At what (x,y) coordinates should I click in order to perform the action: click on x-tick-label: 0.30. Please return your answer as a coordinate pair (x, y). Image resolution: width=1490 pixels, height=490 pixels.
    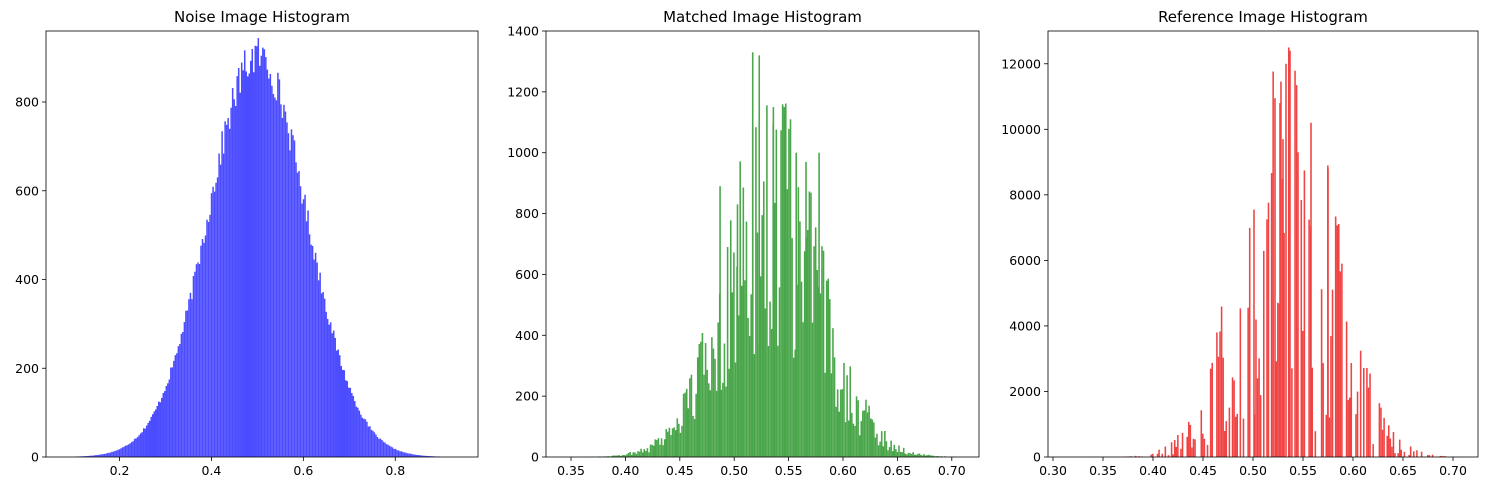
    Looking at the image, I should click on (1053, 470).